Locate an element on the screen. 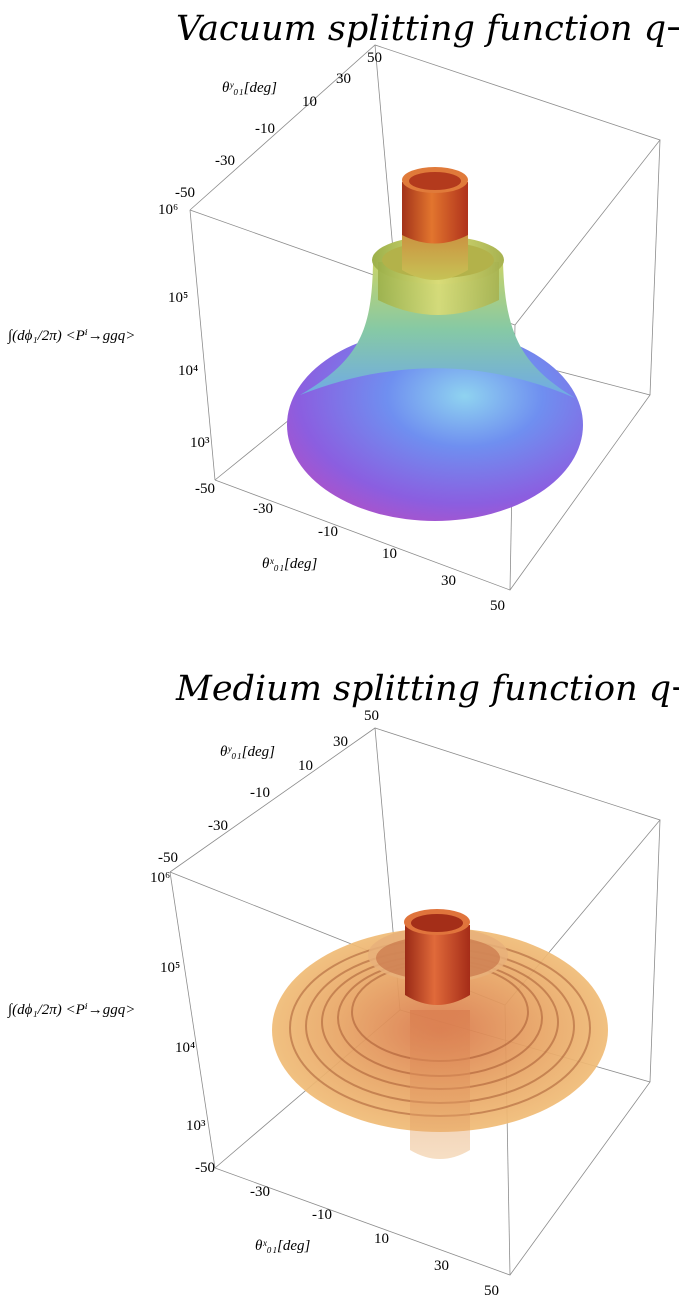  vacuum-y-axis: -50 -30 -10 10 30 50 θʸ₀₁[deg] is located at coordinates (278, 125).